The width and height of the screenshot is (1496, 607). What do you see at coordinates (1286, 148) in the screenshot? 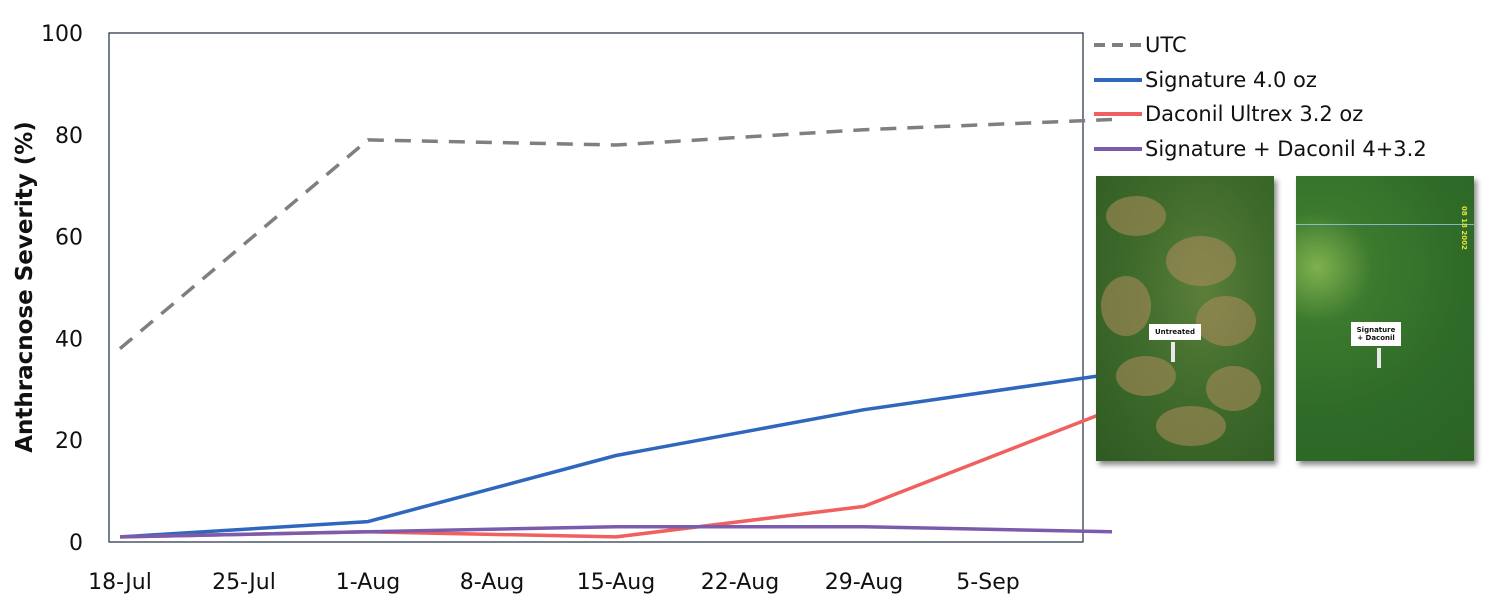
I see `legend-label: Signature + Daconil 4+3.2` at bounding box center [1286, 148].